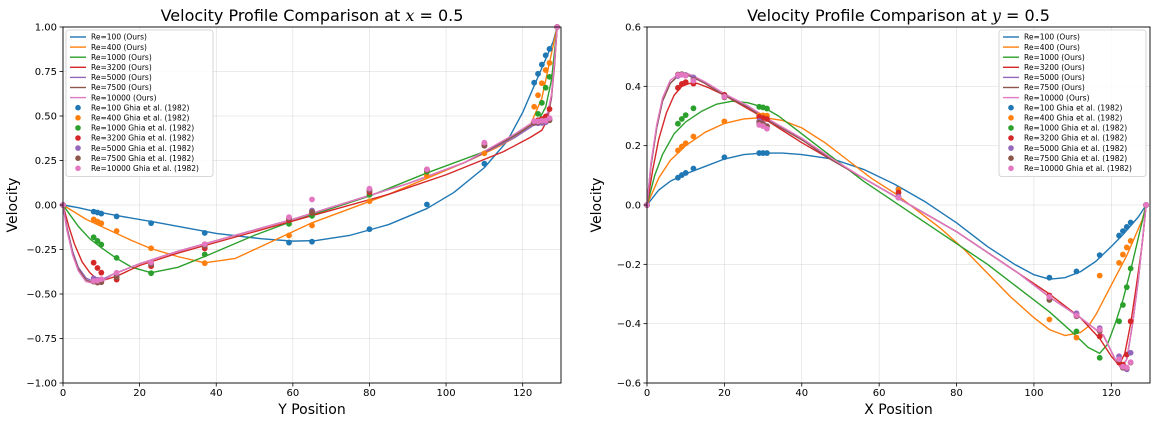 Image resolution: width=1159 pixels, height=429 pixels. Describe the element at coordinates (801, 393) in the screenshot. I see `x-tick-label: 40` at that location.